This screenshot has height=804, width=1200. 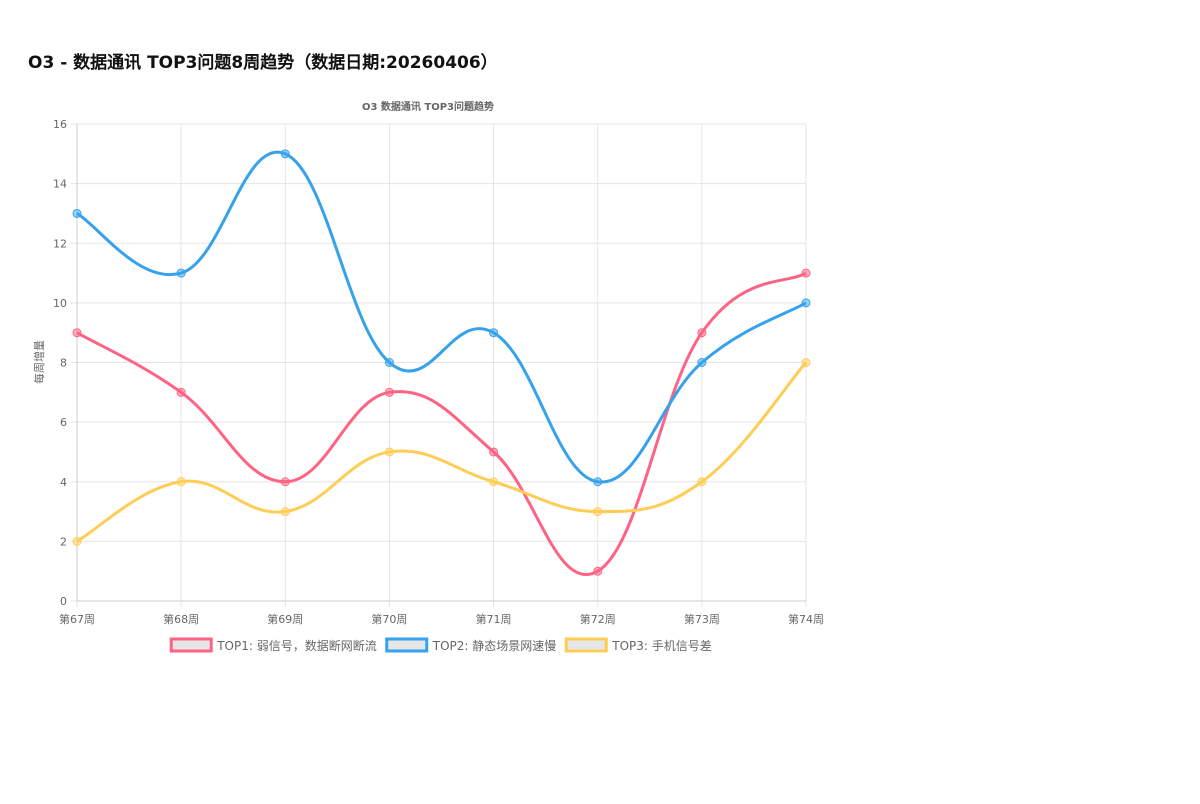 What do you see at coordinates (63, 482) in the screenshot?
I see `y-tick-label: 4` at bounding box center [63, 482].